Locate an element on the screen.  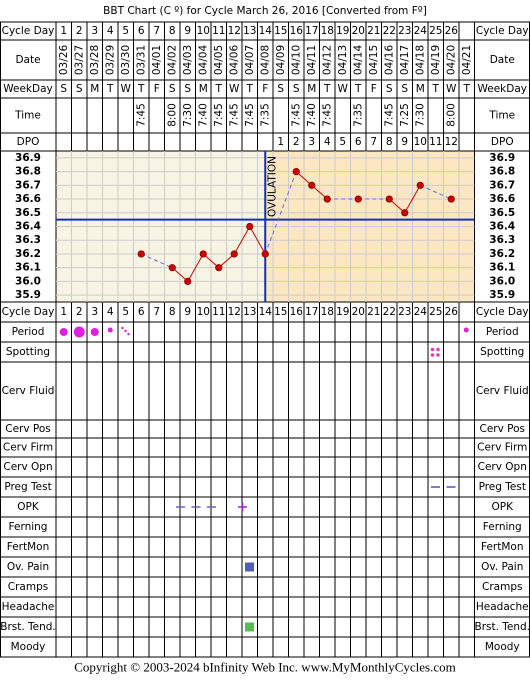
time: 7:40 is located at coordinates (312, 115).